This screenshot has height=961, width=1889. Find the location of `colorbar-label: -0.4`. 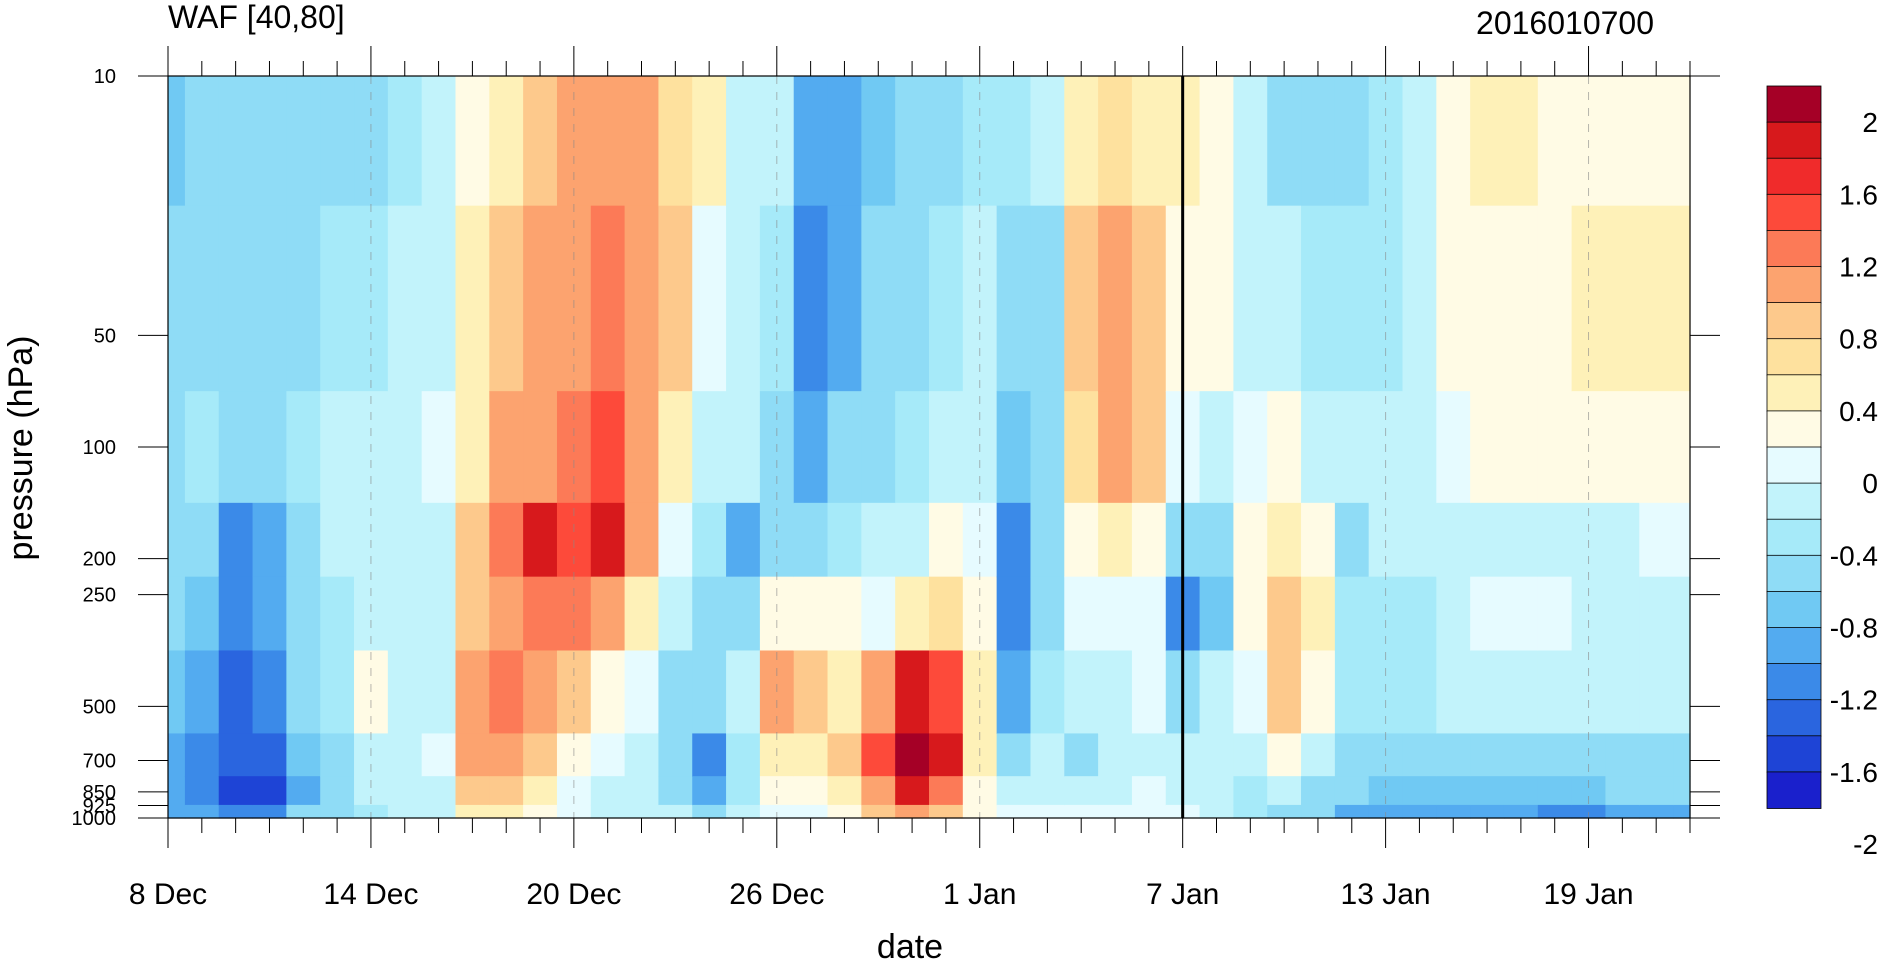

colorbar-label: -0.4 is located at coordinates (1854, 555).